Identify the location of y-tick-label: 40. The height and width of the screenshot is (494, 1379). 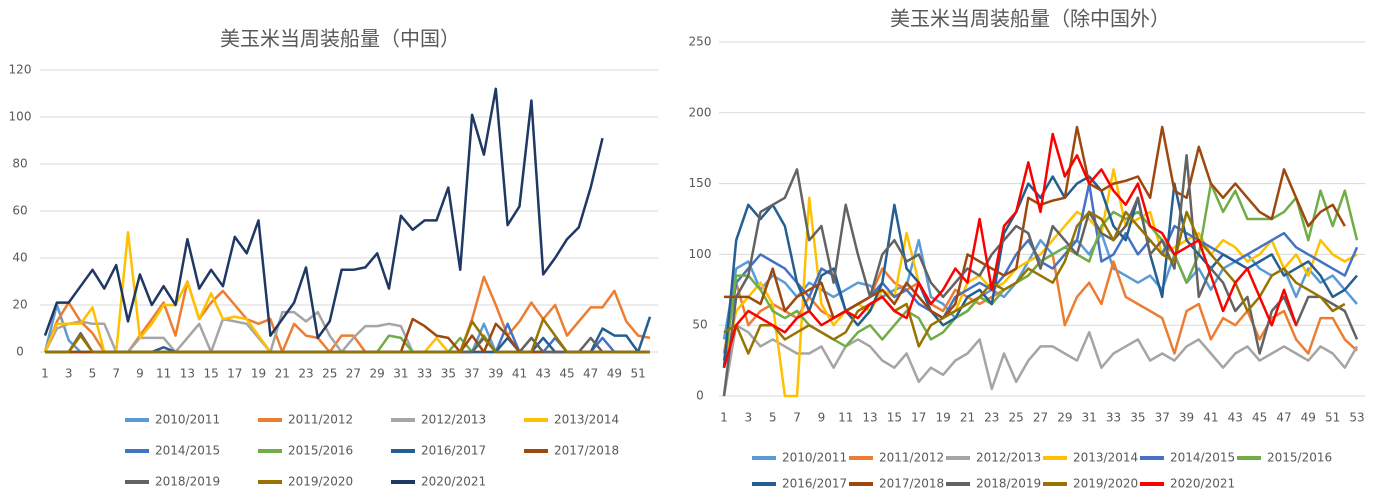
(19, 258).